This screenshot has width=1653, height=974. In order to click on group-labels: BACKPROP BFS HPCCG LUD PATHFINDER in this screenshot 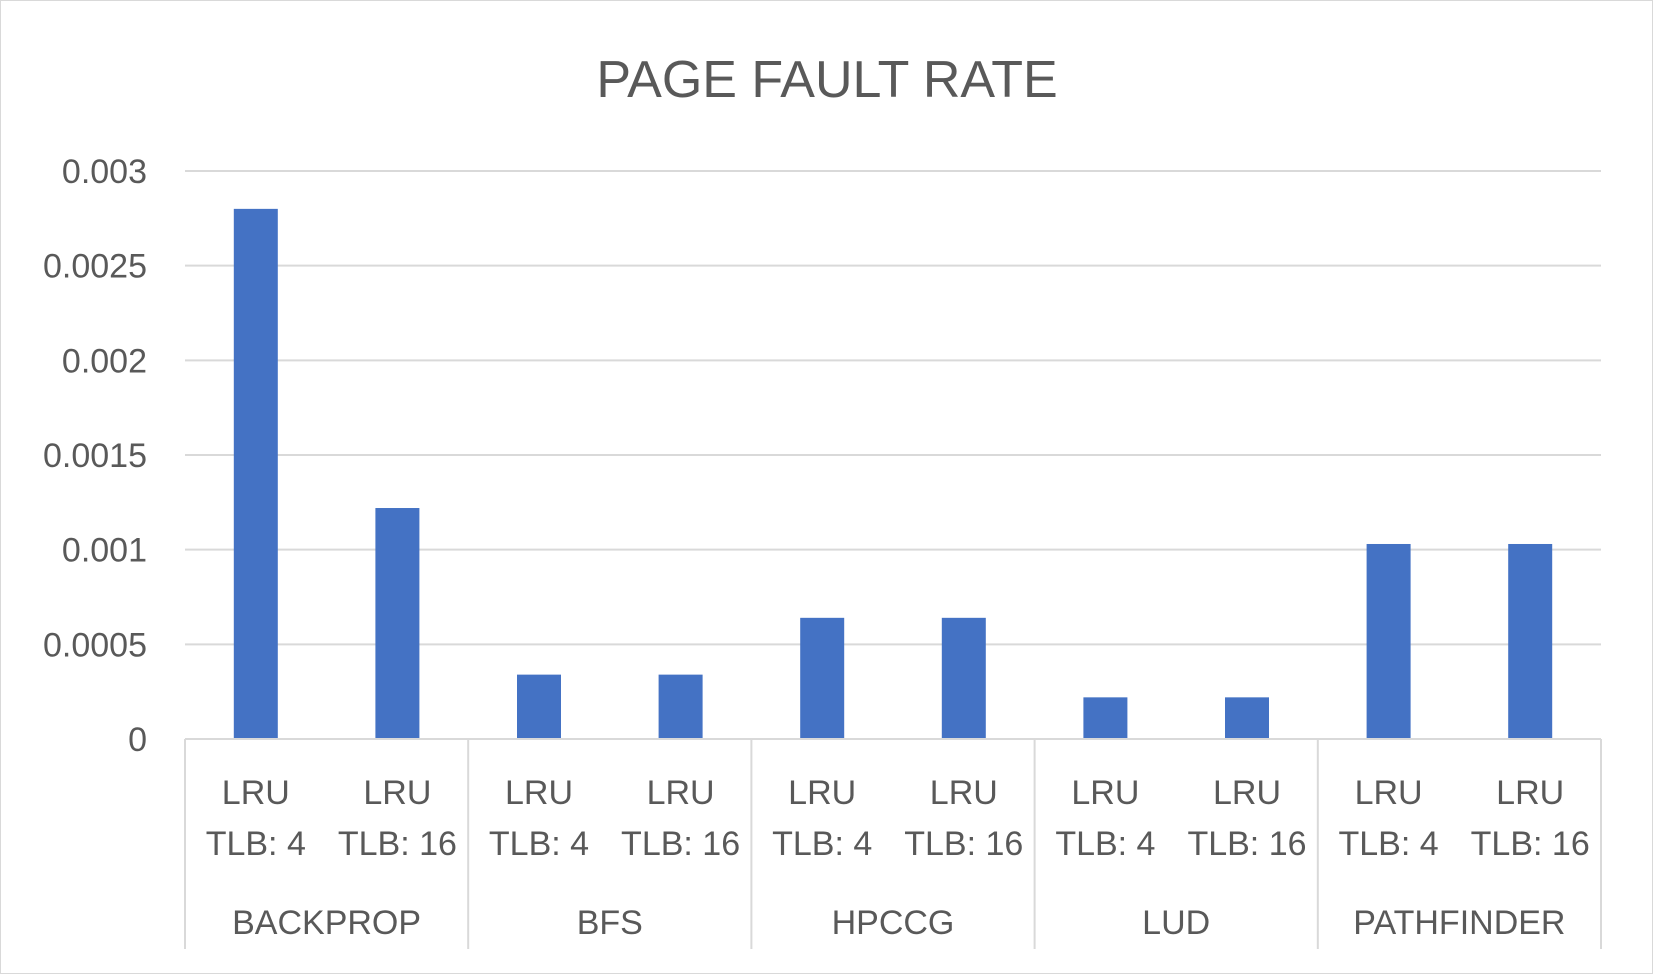, I will do `click(898, 923)`.